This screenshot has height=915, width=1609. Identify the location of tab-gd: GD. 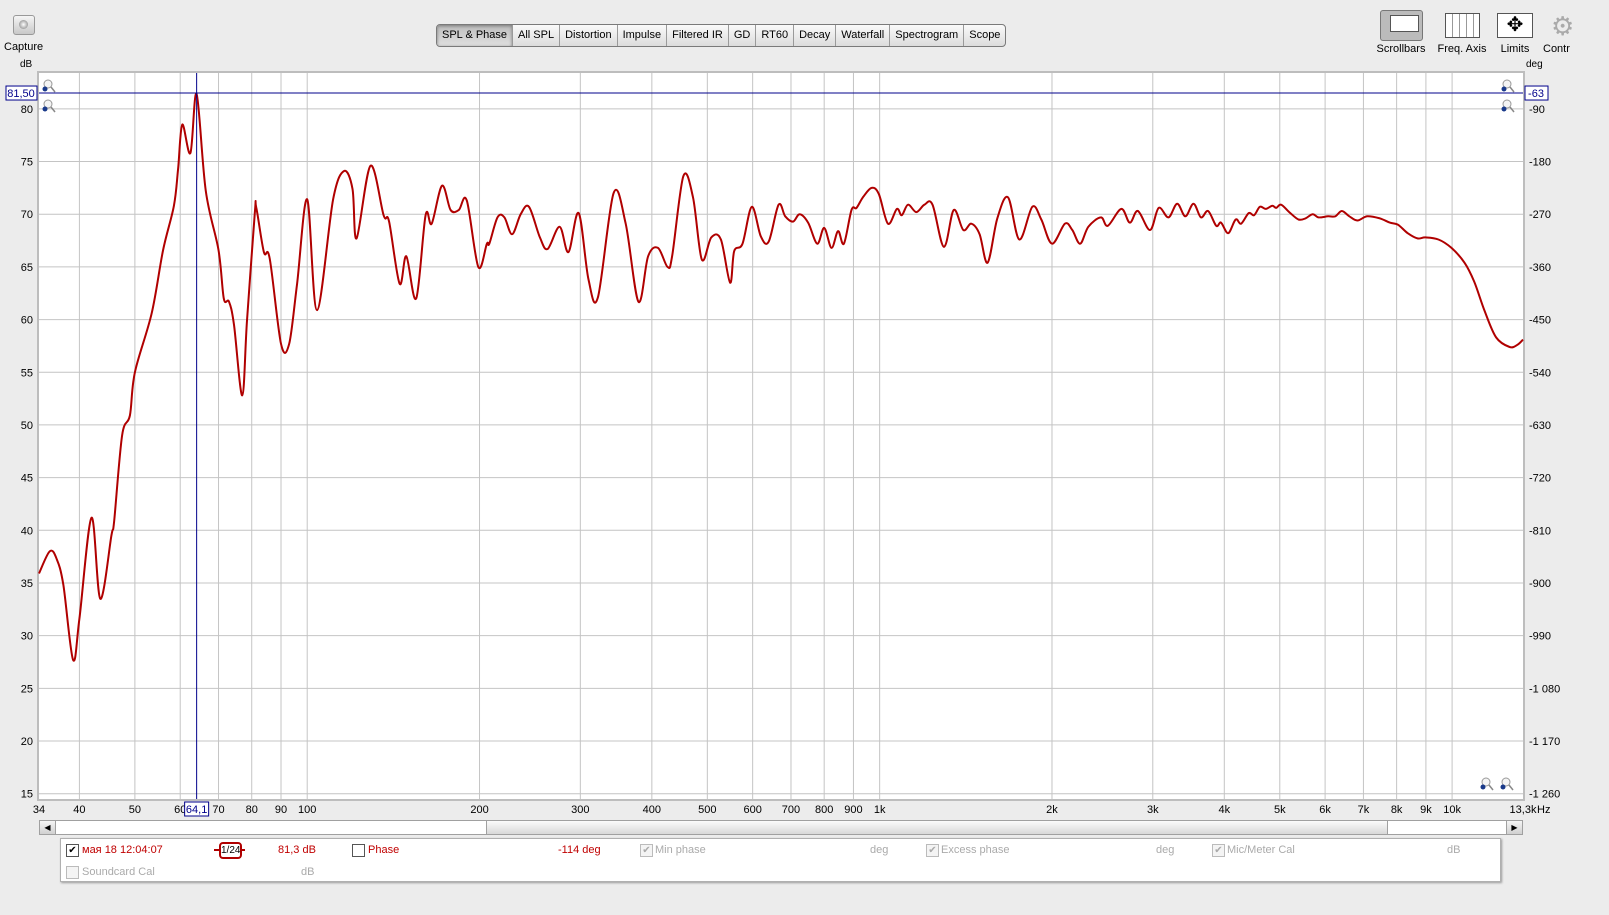
(743, 35).